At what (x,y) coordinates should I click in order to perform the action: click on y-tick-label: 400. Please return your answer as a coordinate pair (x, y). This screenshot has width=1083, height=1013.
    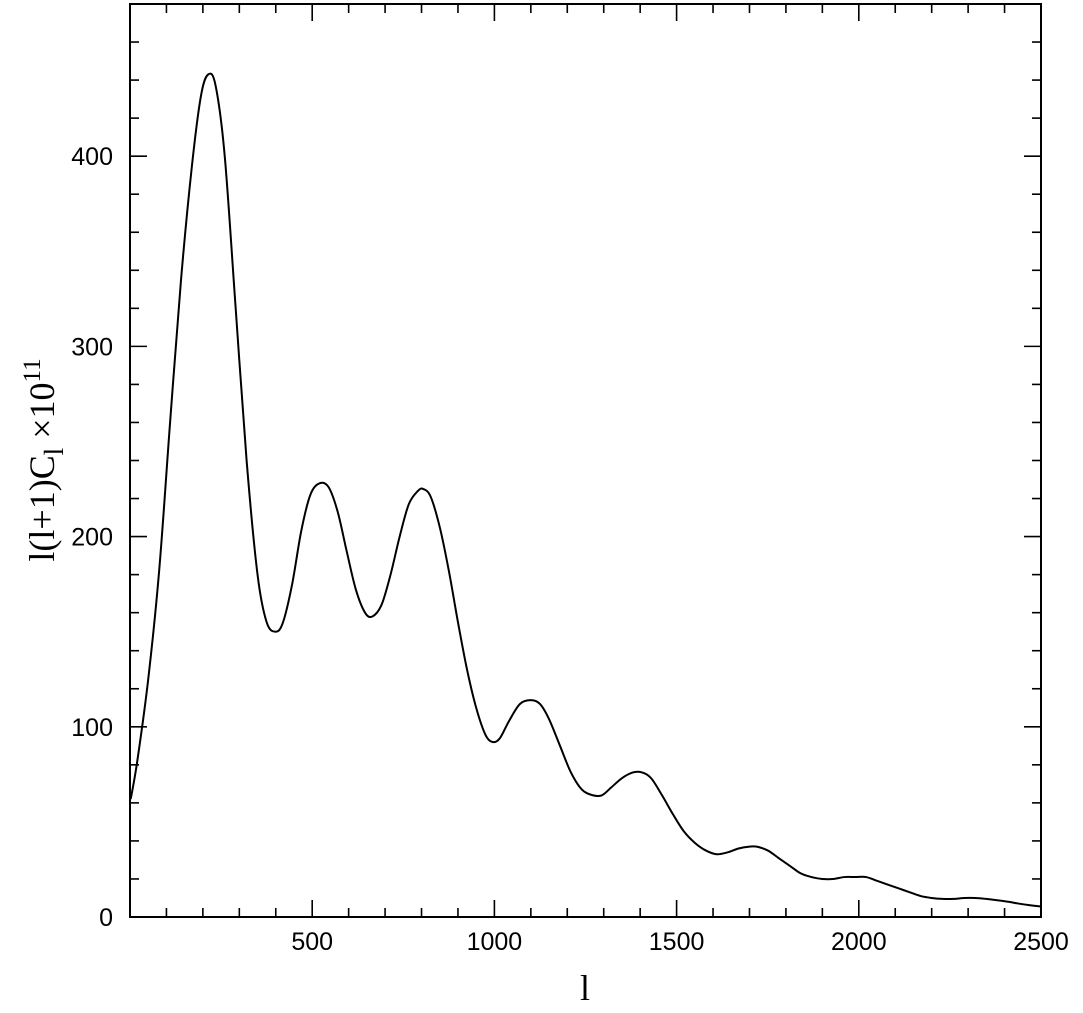
    Looking at the image, I should click on (92, 157).